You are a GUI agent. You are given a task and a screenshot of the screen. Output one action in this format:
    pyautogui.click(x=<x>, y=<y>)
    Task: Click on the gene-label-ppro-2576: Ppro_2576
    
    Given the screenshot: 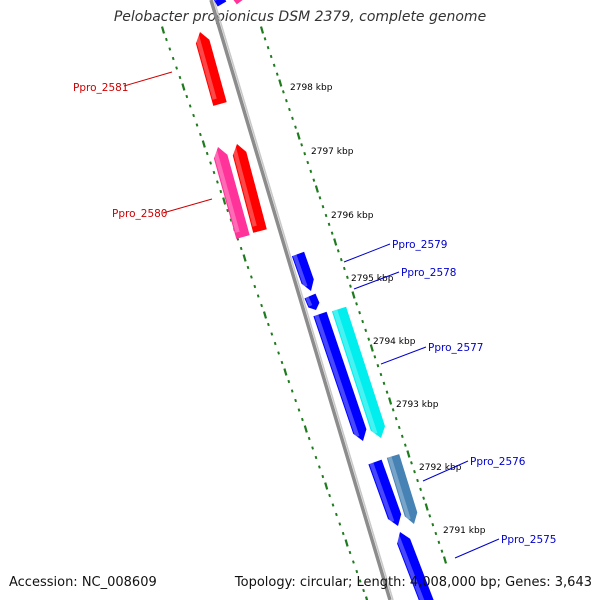 What is the action you would take?
    pyautogui.click(x=498, y=462)
    